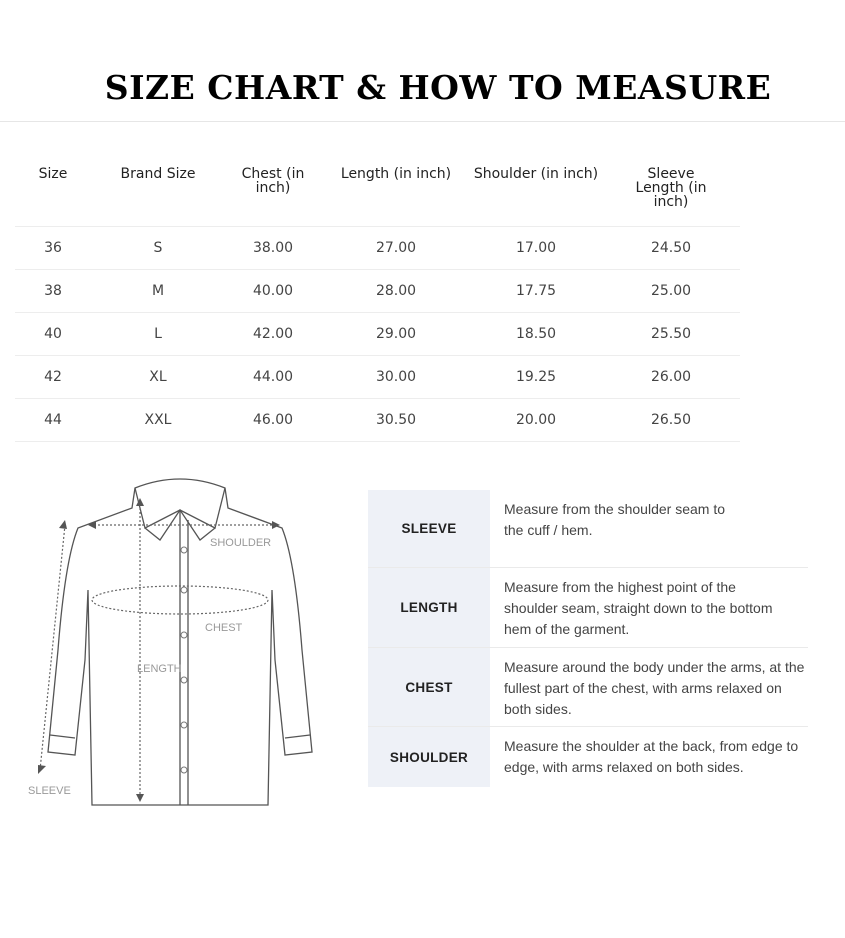 The height and width of the screenshot is (938, 845). I want to click on table-cell: 36, so click(53, 248).